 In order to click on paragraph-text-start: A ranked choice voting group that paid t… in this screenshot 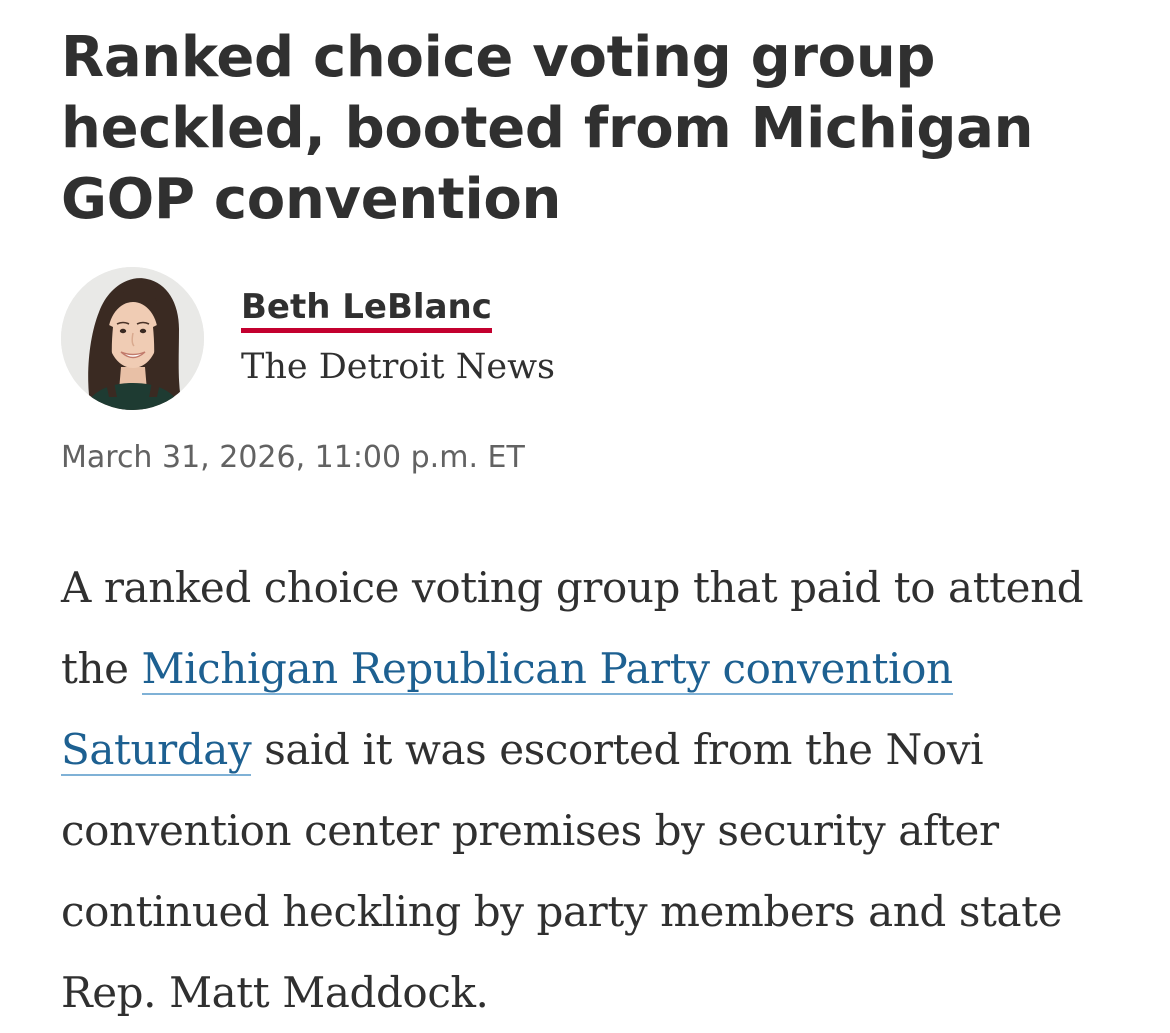, I will do `click(572, 628)`.